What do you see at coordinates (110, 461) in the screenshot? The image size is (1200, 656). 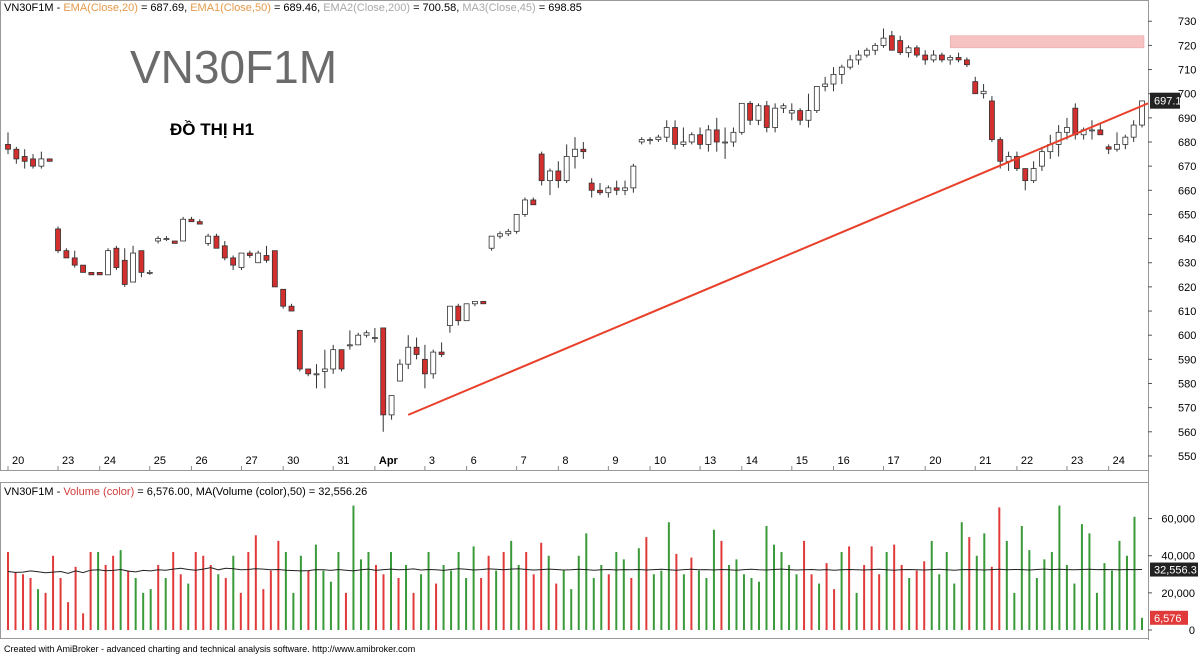 I see `x-tick-label: 24` at bounding box center [110, 461].